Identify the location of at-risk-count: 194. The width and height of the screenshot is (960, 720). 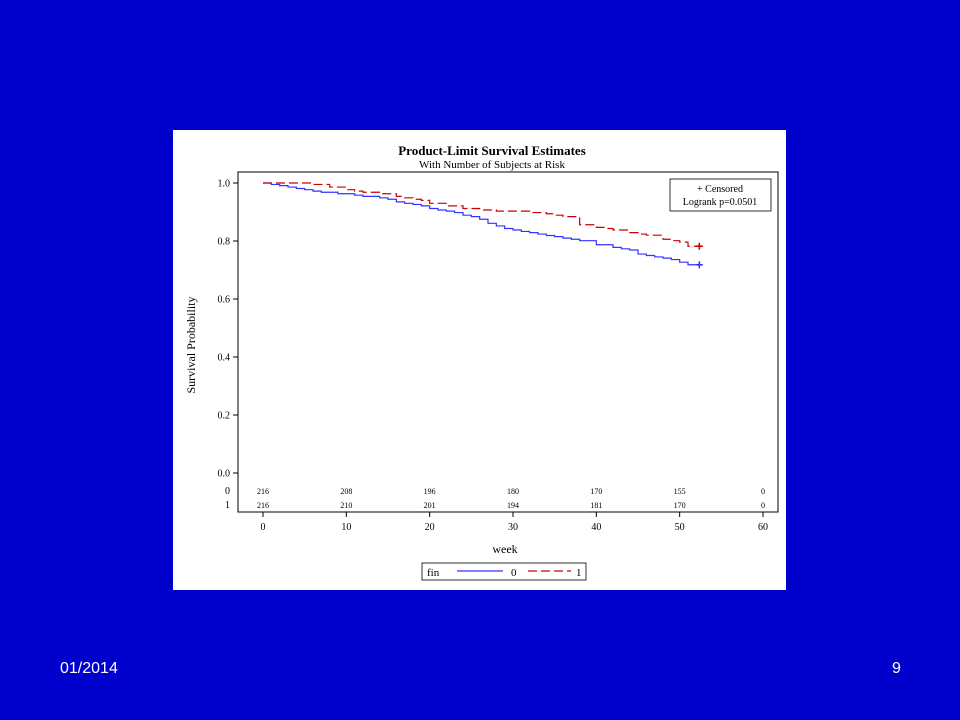
(513, 505).